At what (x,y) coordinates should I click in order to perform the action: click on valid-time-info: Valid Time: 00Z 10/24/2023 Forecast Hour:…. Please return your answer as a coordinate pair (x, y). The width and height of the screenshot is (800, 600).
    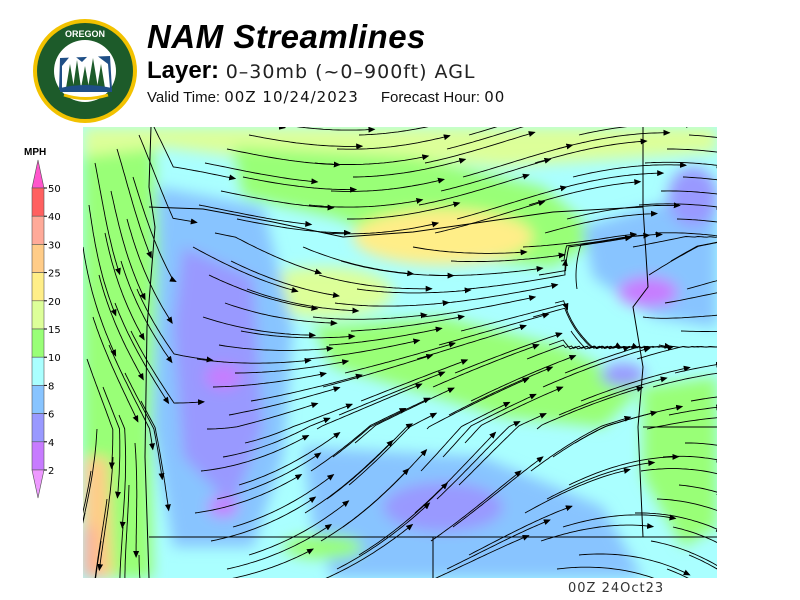
    Looking at the image, I should click on (337, 97).